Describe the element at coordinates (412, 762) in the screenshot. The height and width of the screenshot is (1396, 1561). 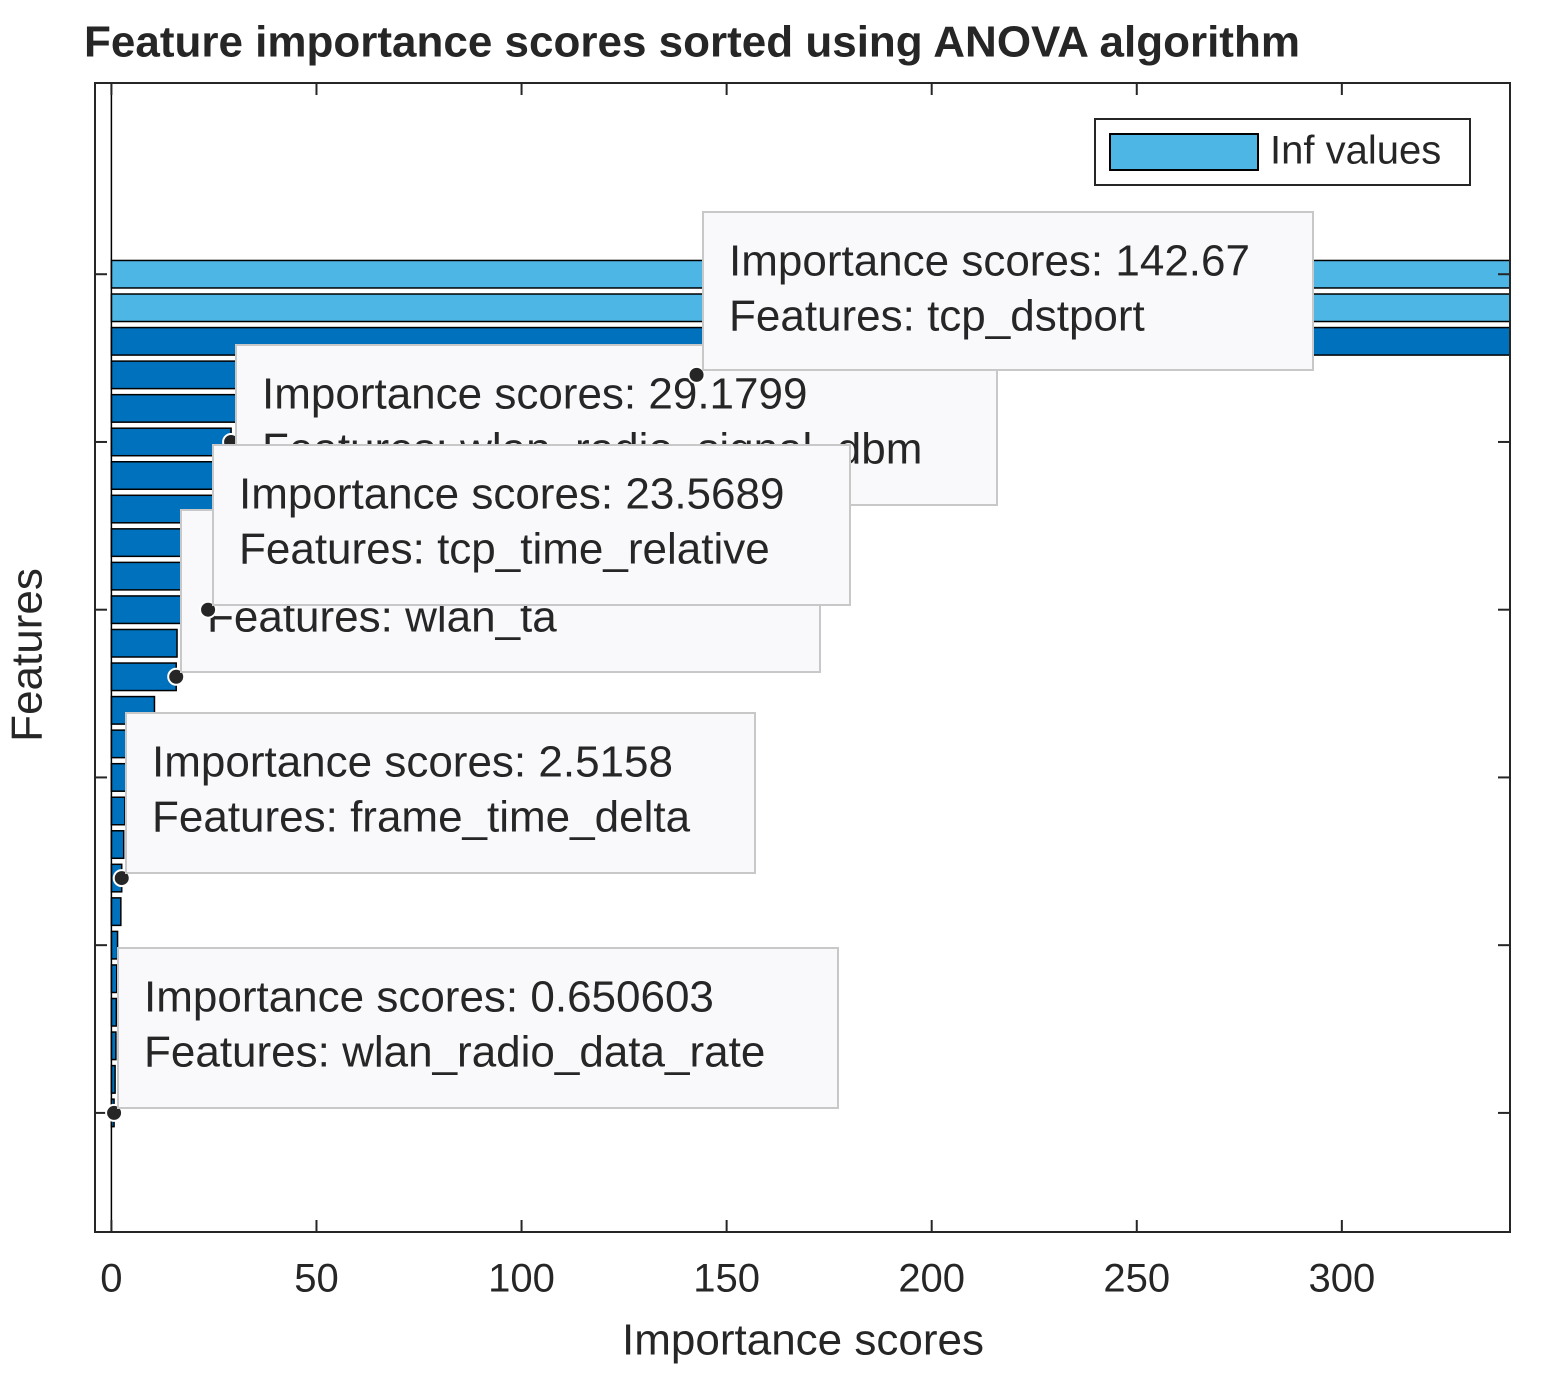
I see `datatip-text: Importance scores: 2.5158` at that location.